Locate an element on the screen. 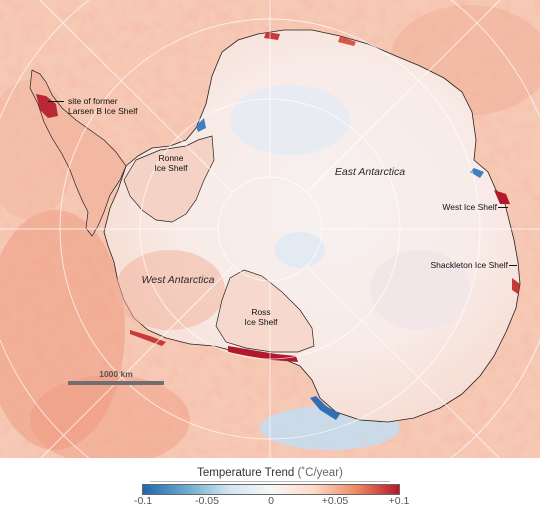  shackleton-leader is located at coordinates (513, 265).